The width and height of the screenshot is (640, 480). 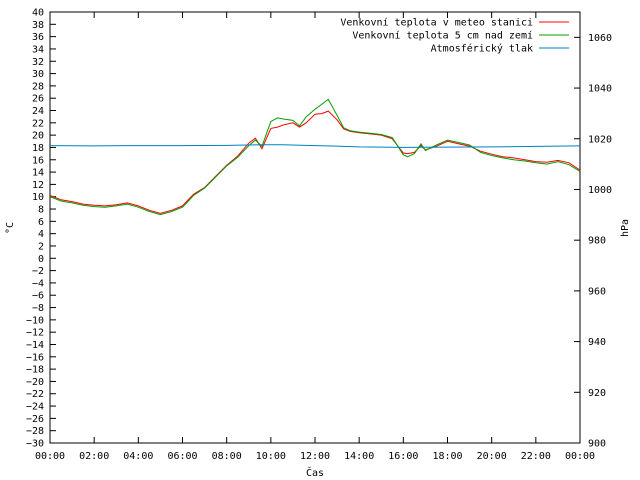 What do you see at coordinates (403, 456) in the screenshot?
I see `x-tick-label: 16:00` at bounding box center [403, 456].